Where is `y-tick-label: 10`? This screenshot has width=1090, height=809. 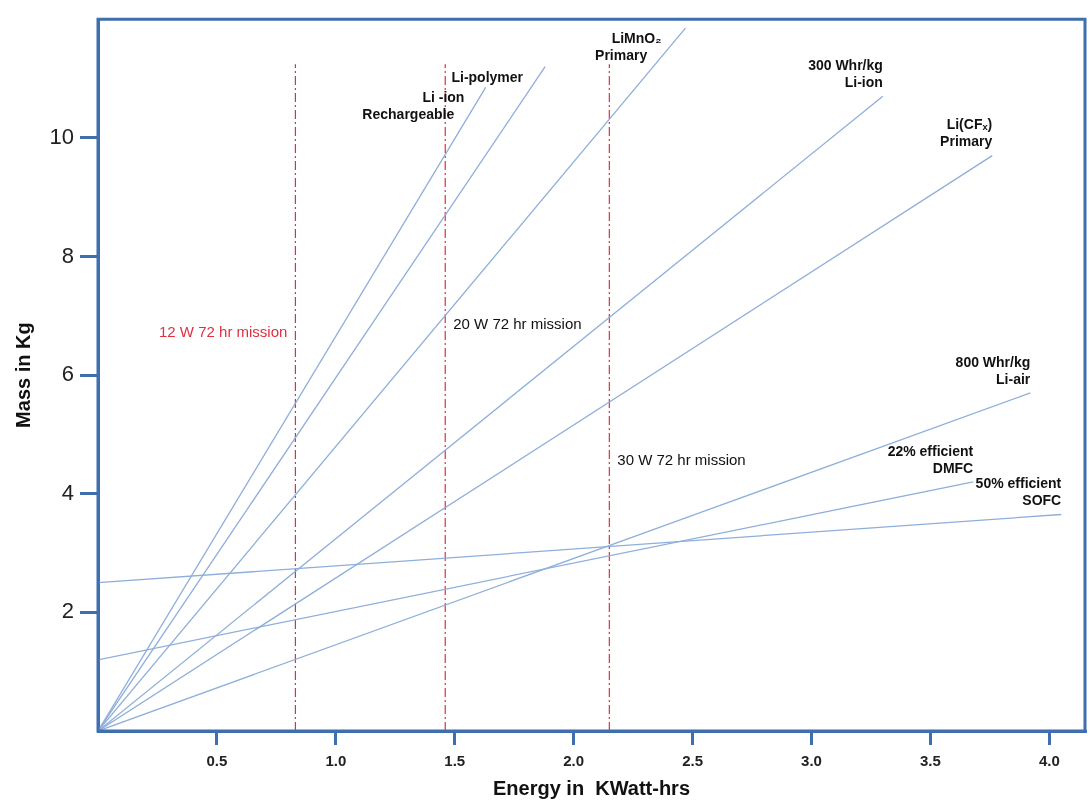
y-tick-label: 10 is located at coordinates (61, 136).